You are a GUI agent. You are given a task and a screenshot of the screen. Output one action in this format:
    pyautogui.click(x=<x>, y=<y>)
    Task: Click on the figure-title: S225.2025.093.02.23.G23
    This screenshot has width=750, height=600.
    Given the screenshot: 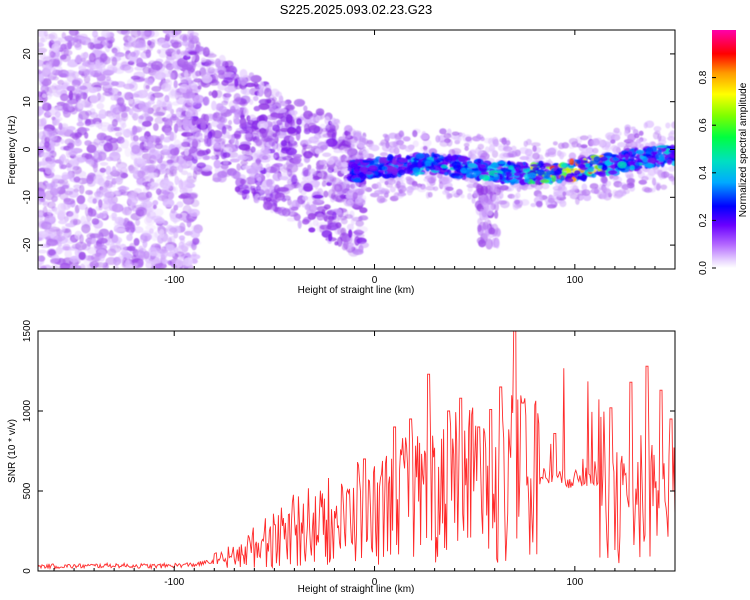 What is the action you would take?
    pyautogui.click(x=356, y=9)
    